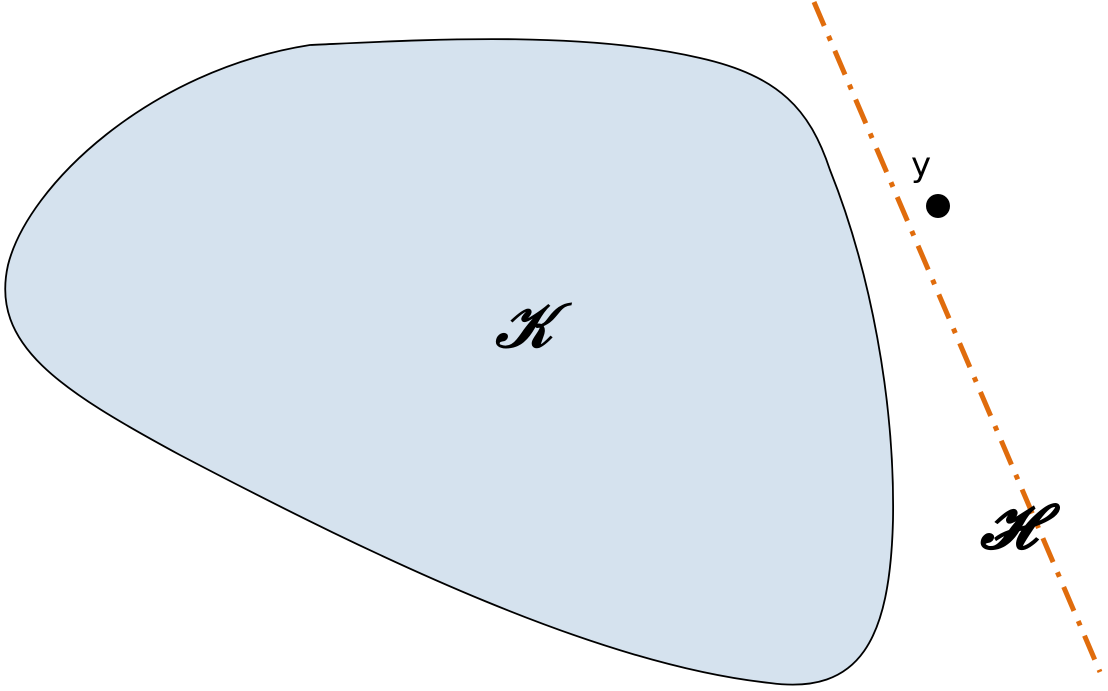 This screenshot has width=1108, height=691. What do you see at coordinates (921, 165) in the screenshot?
I see `point-y-label: y` at bounding box center [921, 165].